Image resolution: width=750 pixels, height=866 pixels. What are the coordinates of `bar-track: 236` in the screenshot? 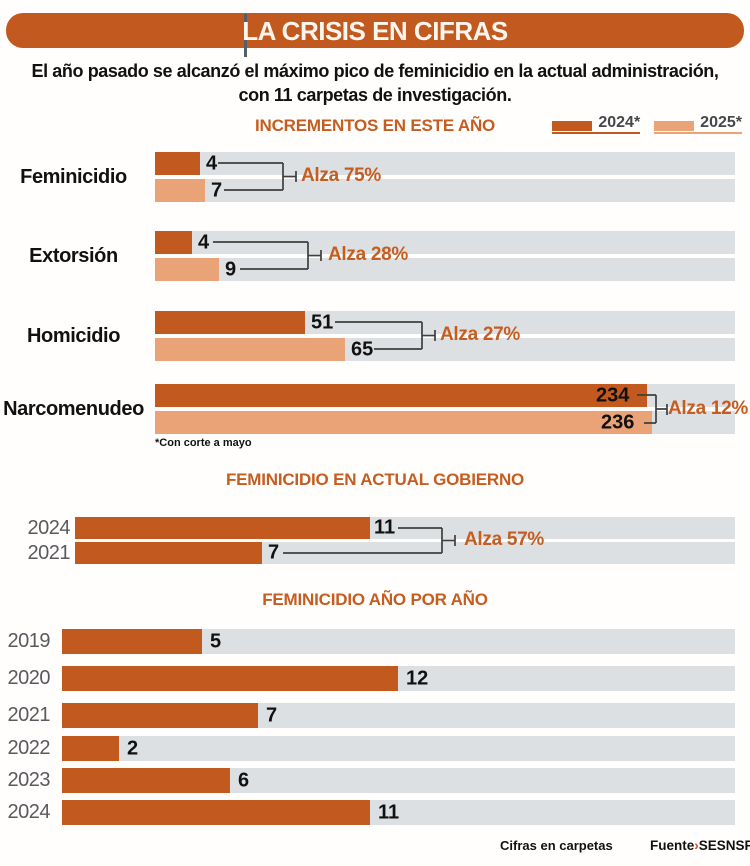 It's located at (445, 422).